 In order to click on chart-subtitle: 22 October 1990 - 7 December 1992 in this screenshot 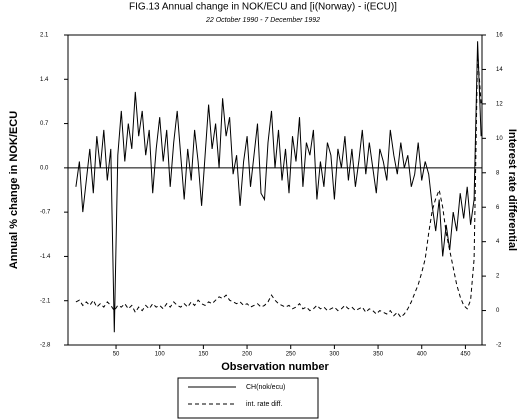, I will do `click(262, 20)`.